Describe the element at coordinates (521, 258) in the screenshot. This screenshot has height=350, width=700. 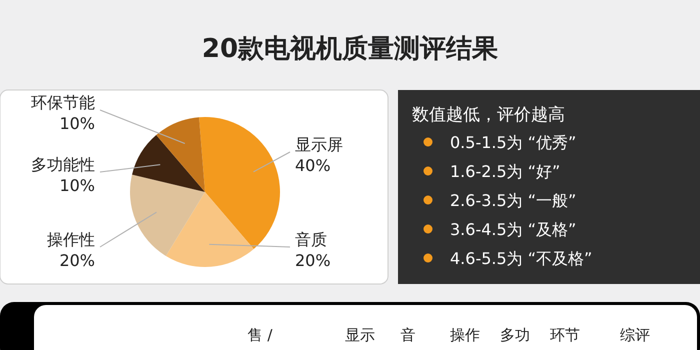
I see `text: 4.6-5.5为 “不及格”` at that location.